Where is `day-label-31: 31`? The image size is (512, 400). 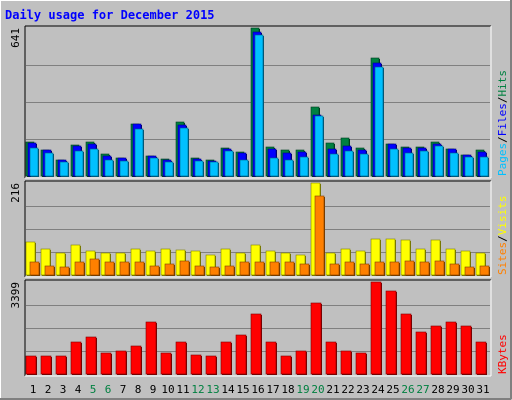 day-label-31: 31 is located at coordinates (482, 389).